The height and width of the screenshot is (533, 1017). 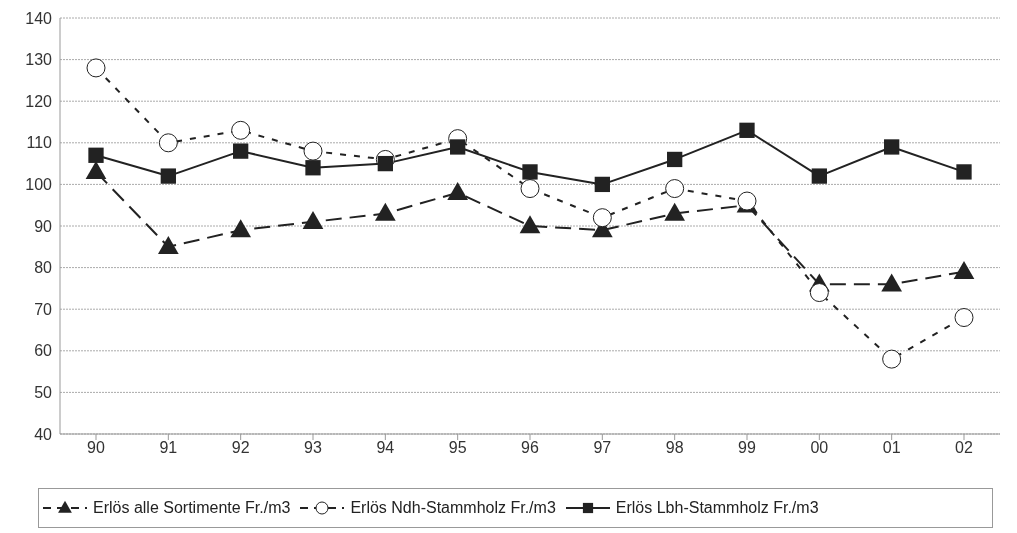 What do you see at coordinates (819, 448) in the screenshot?
I see `x-tick-label: 00` at bounding box center [819, 448].